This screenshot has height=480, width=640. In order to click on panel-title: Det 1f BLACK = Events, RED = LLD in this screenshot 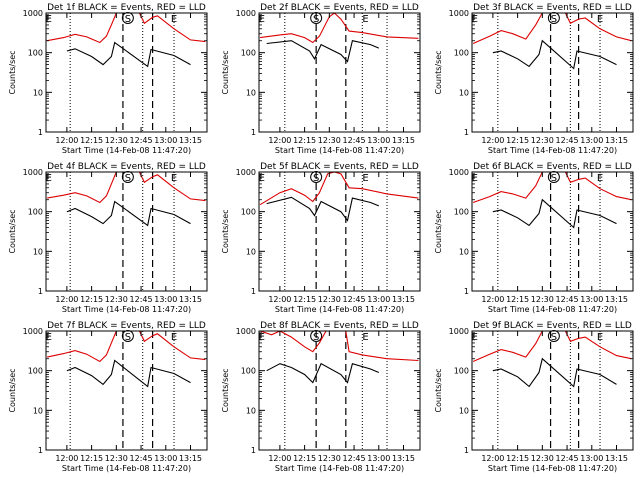, I will do `click(126, 8)`.